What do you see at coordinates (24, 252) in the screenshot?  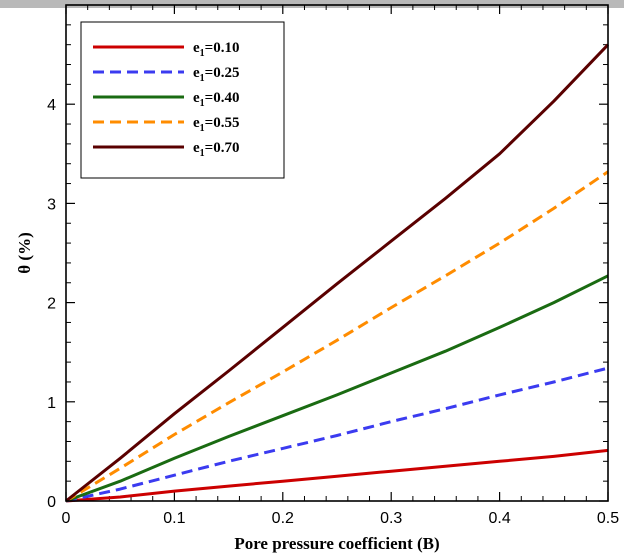 I see `y-axis-label: θ (%)` at bounding box center [24, 252].